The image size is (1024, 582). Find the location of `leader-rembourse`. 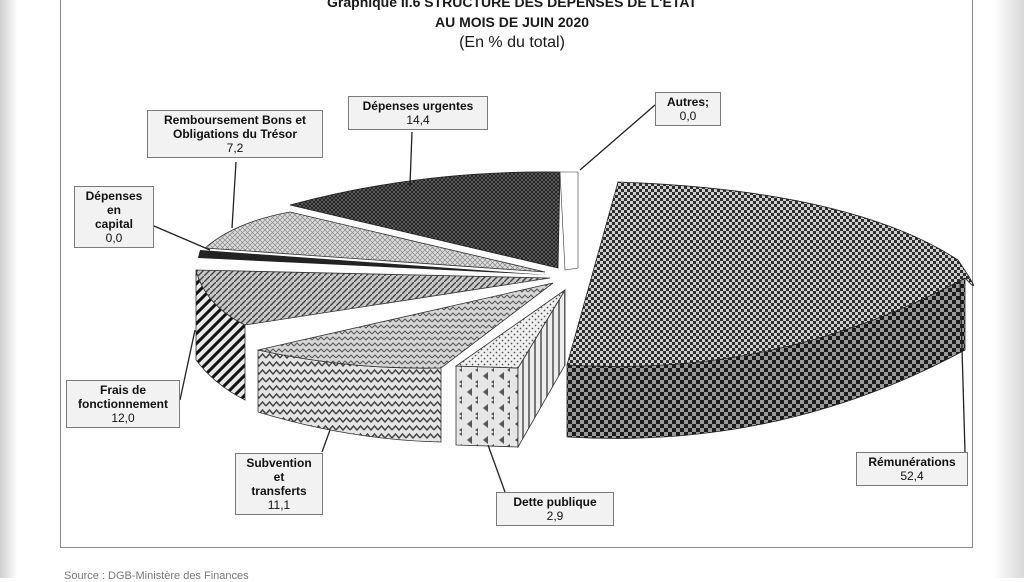

leader-rembourse is located at coordinates (234, 195).